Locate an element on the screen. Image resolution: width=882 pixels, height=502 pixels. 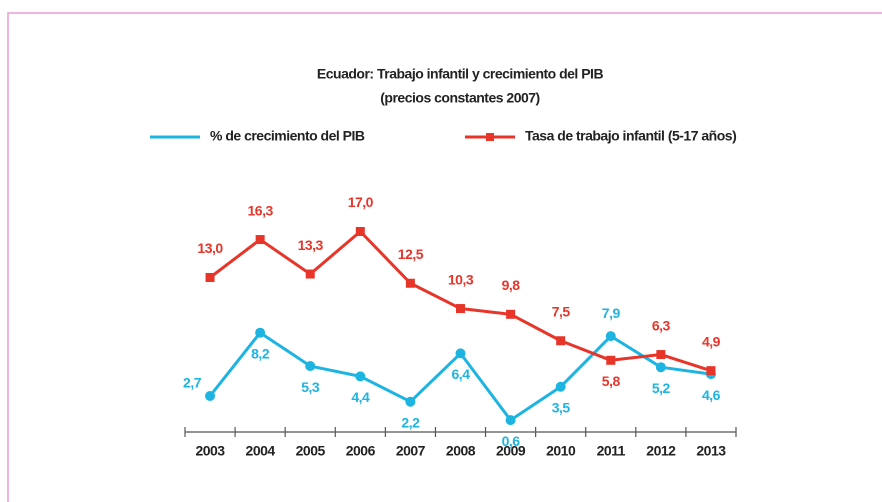
data-label: 17,0 is located at coordinates (361, 202).